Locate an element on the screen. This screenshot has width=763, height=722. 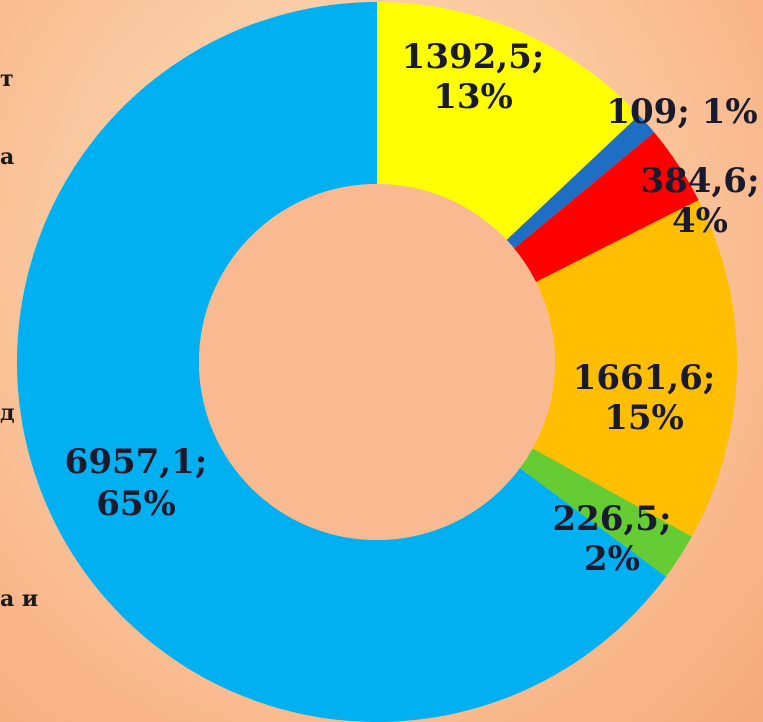
legend-fragment-2: а is located at coordinates (7, 157).